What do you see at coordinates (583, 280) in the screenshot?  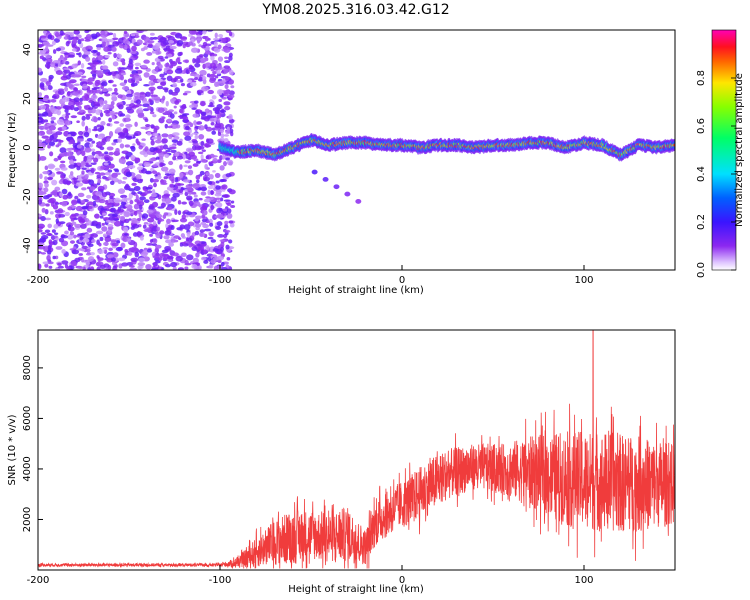 I see `x-tick-label: 100` at bounding box center [583, 280].